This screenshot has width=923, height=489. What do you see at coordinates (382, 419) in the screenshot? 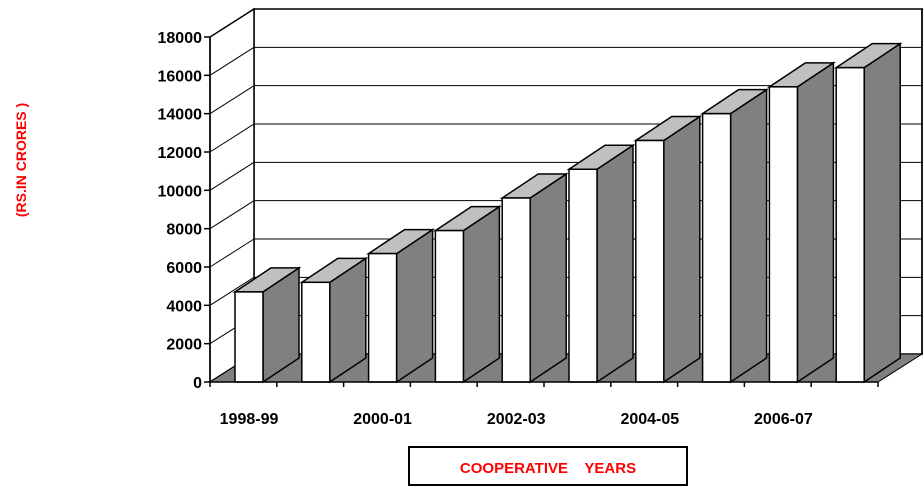
I see `x-tick-label: 2000-01` at bounding box center [382, 419].